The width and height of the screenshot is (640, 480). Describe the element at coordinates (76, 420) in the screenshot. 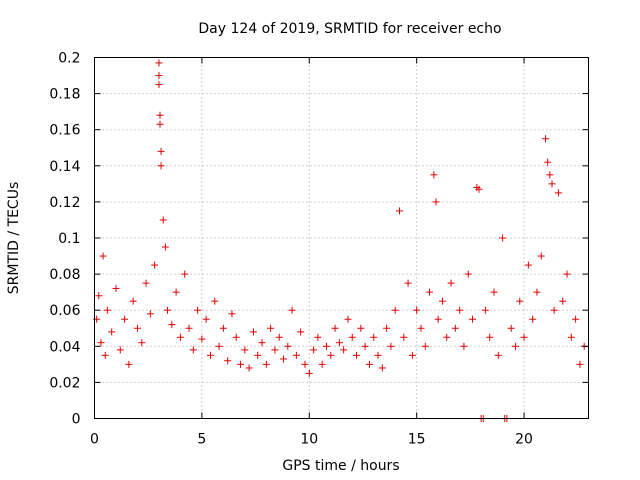

I see `y-tick-label: 0` at that location.